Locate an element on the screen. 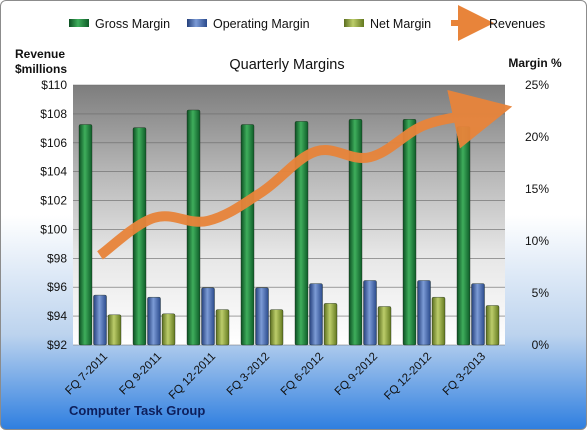 This screenshot has height=430, width=587. right-tick-label: 0% is located at coordinates (541, 345).